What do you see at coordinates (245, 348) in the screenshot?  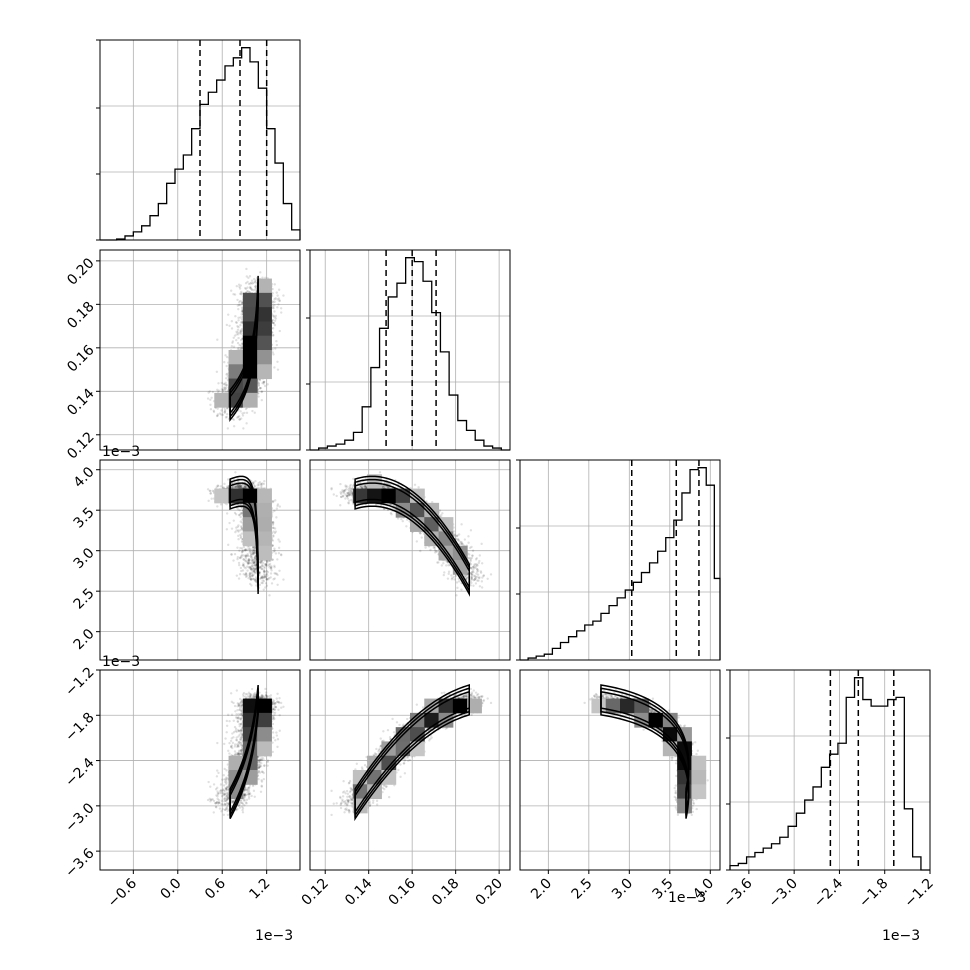 I see `scatter-content` at bounding box center [245, 348].